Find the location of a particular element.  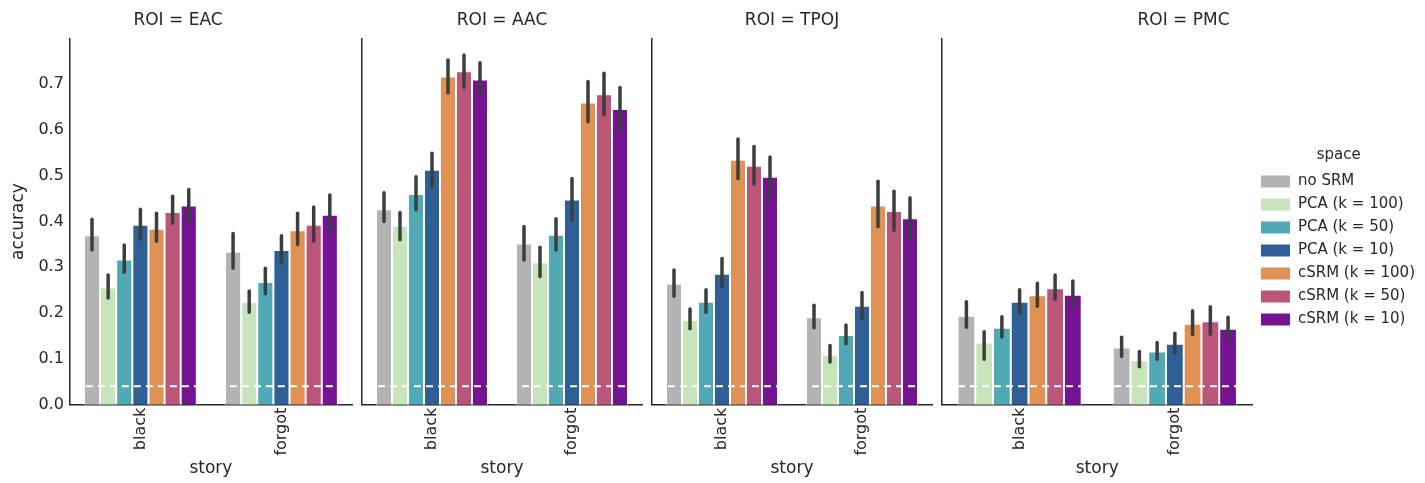

chart-title: ROI = EAC is located at coordinates (178, 18).